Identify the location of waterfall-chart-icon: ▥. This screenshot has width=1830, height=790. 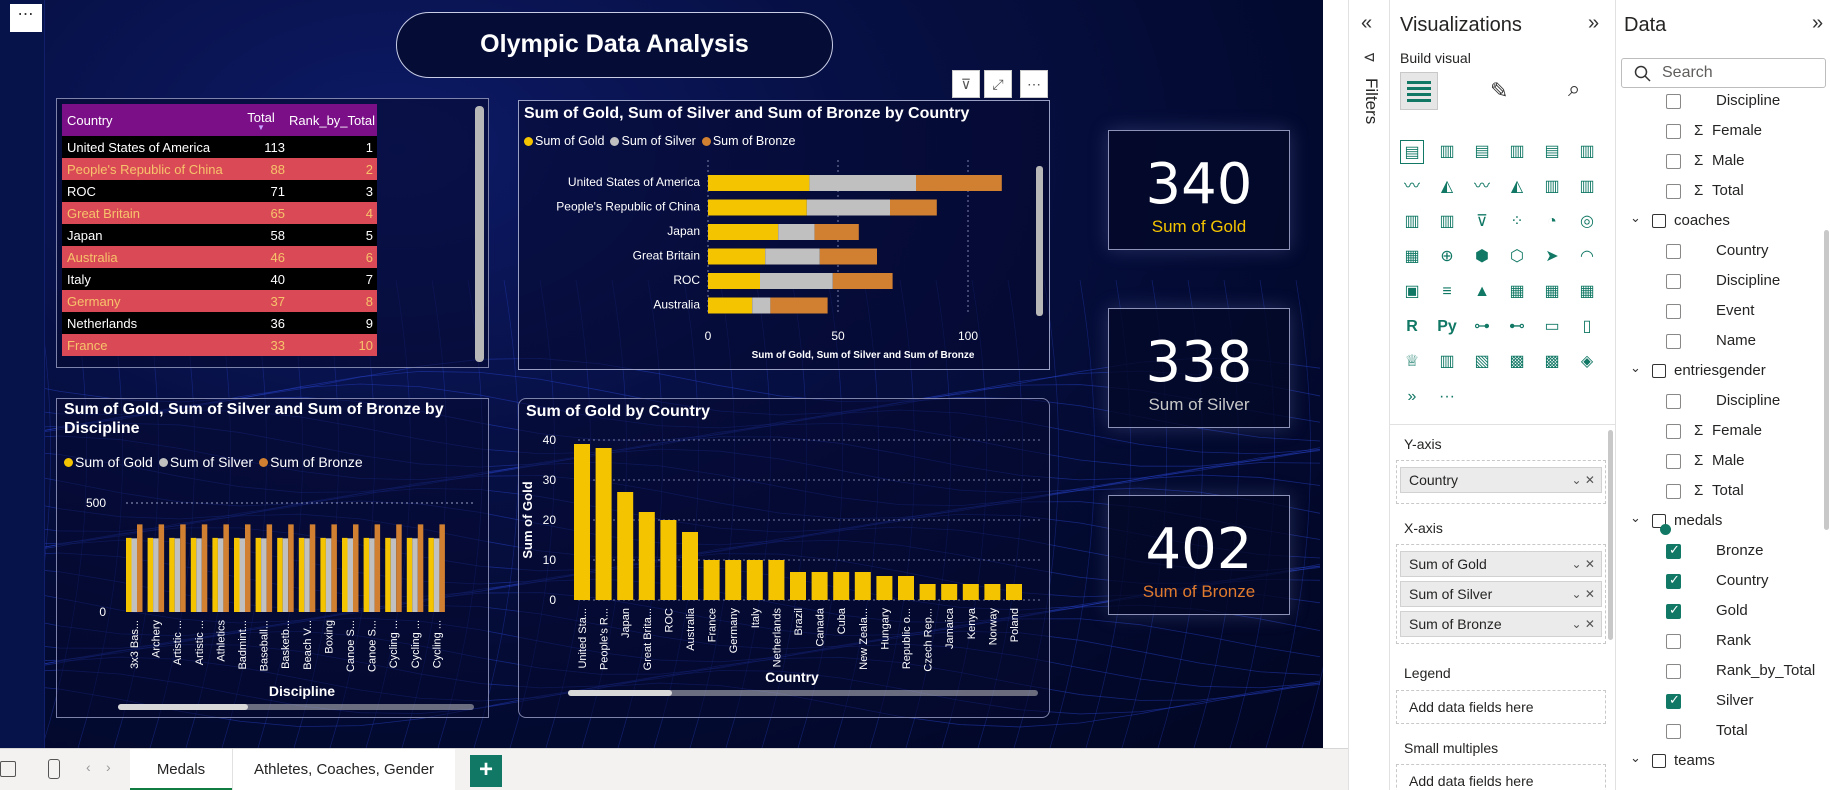
(1447, 221).